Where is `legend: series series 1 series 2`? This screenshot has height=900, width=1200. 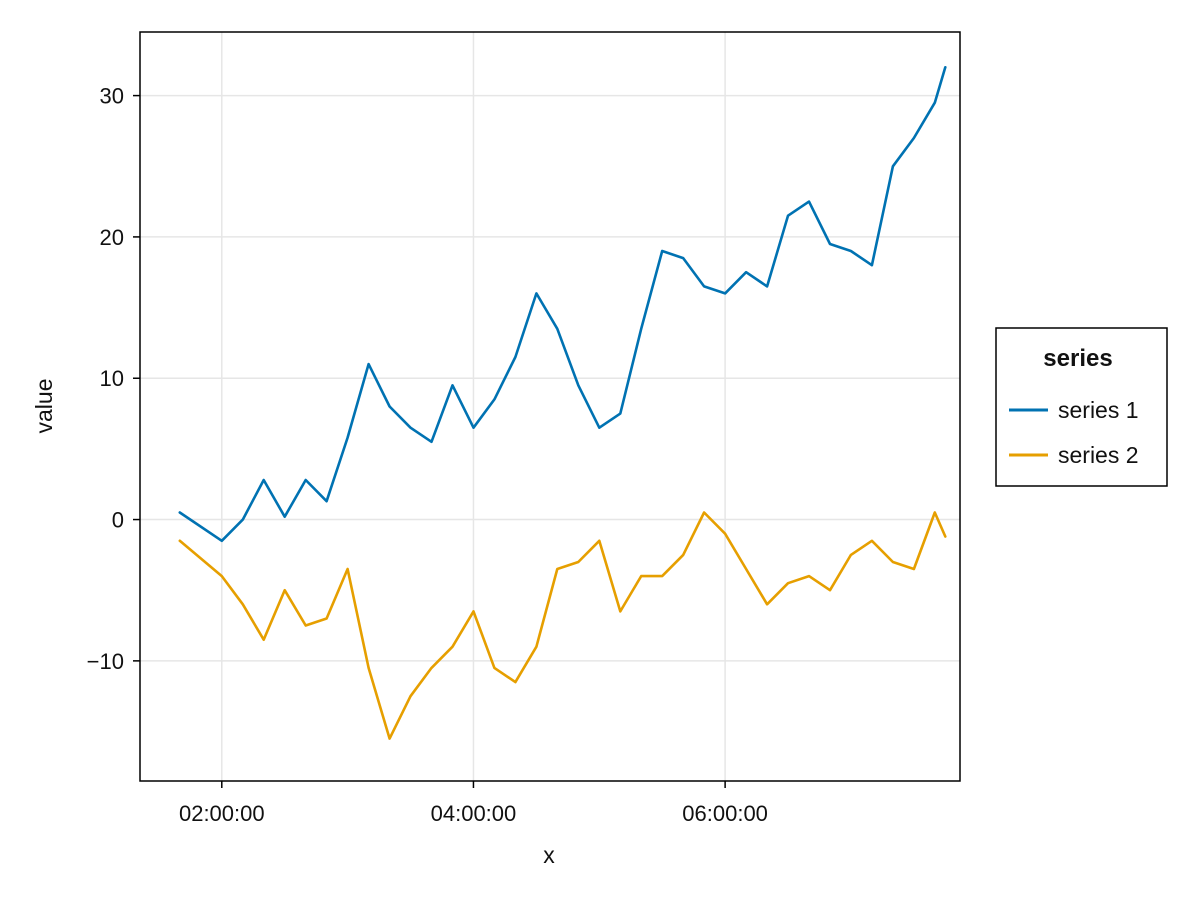
legend: series series 1 series 2 is located at coordinates (1081, 407).